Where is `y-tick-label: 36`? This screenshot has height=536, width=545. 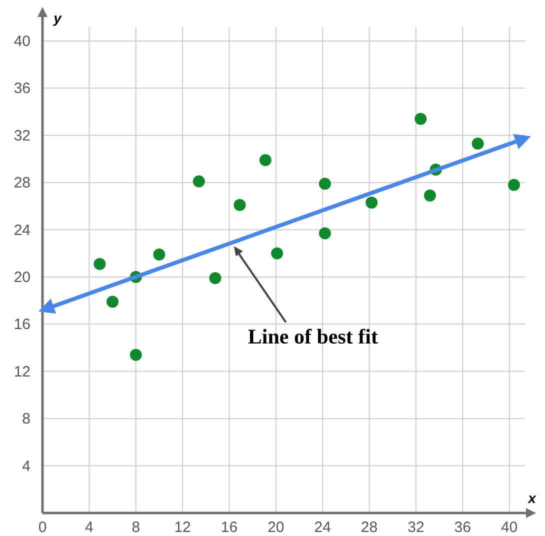
y-tick-label: 36 is located at coordinates (22, 89).